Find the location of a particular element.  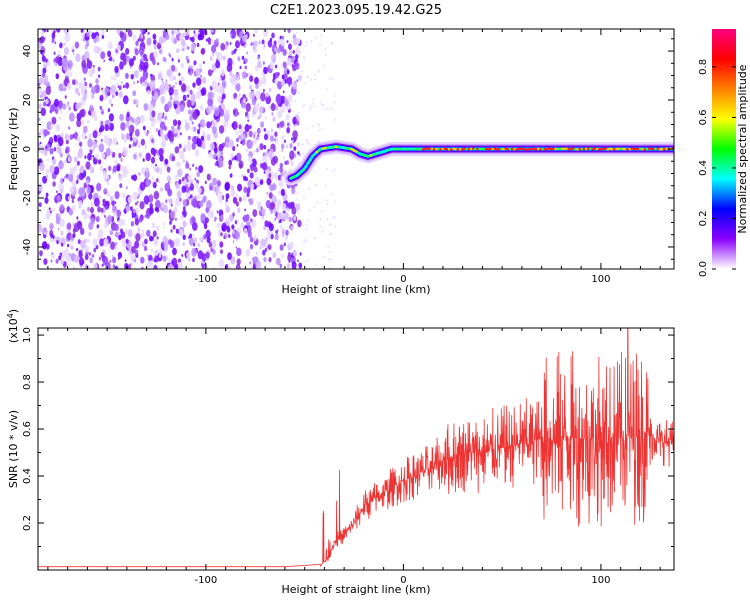

spectrogram-xlabel: Height of straight line (km) is located at coordinates (355, 289).